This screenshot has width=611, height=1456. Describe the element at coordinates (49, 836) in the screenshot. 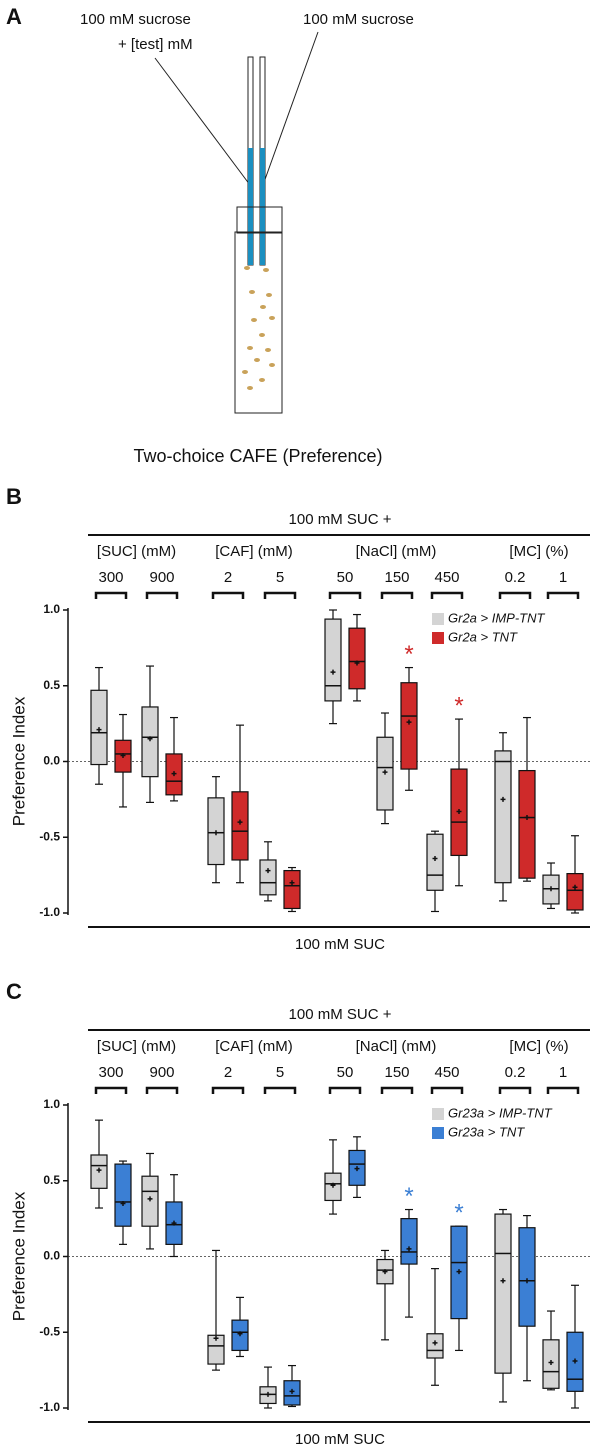

I see `y-tick-label: -0.5` at that location.